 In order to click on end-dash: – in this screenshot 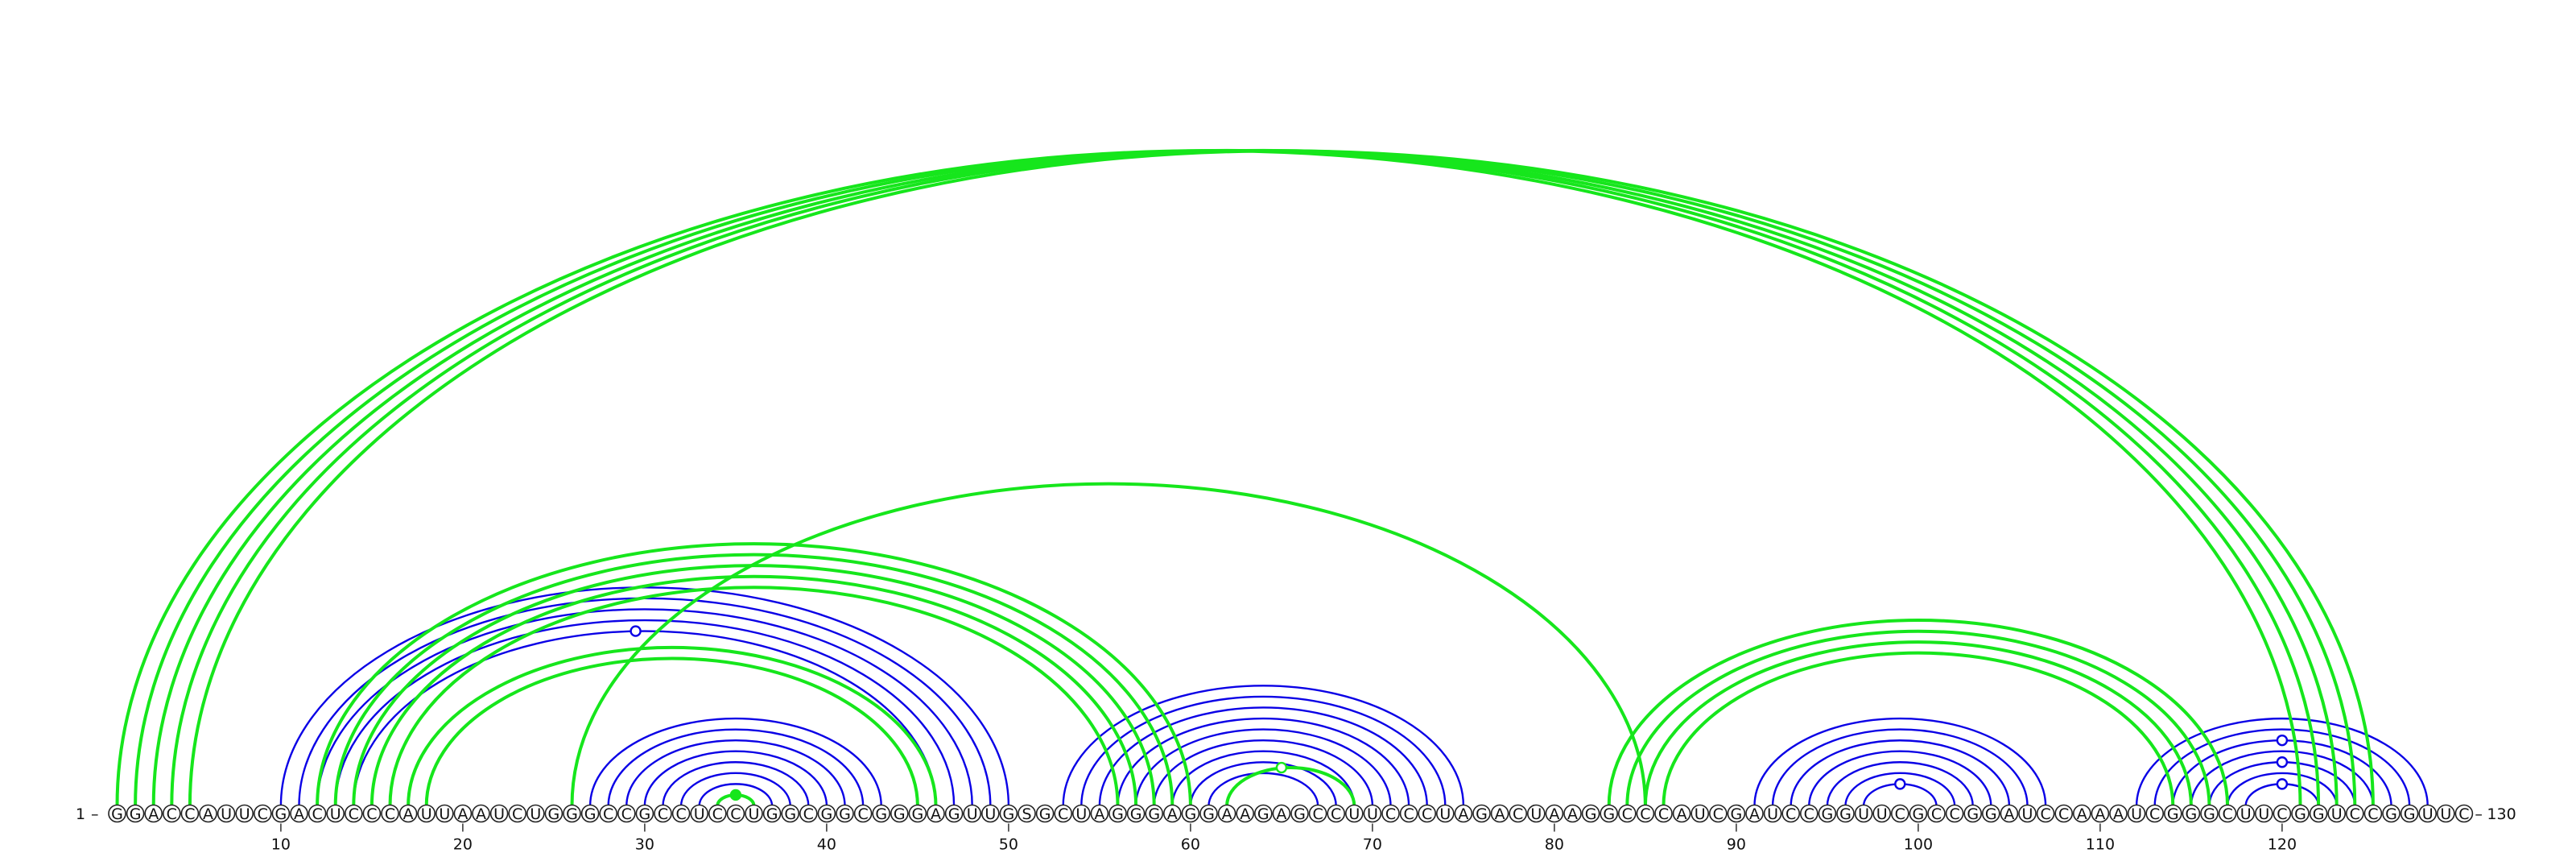, I will do `click(2479, 814)`.